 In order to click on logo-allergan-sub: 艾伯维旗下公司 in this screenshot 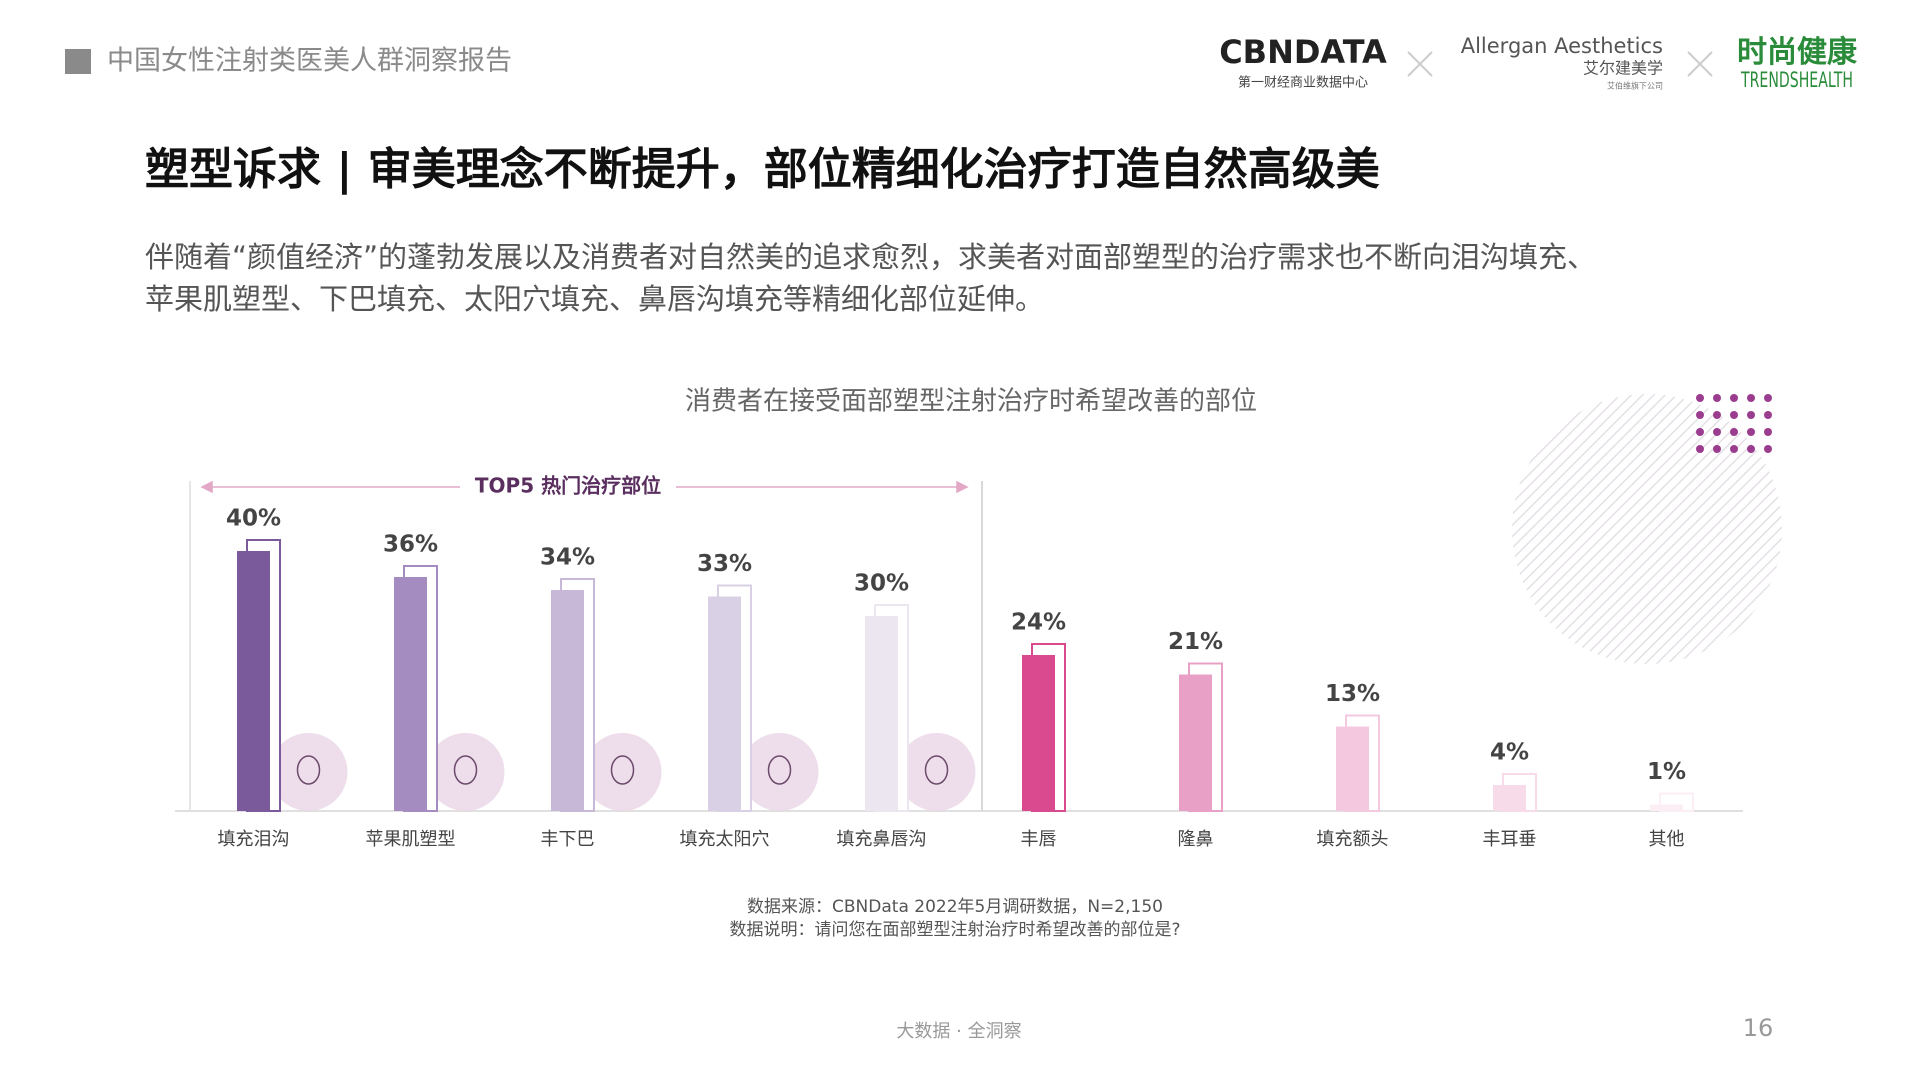, I will do `click(1635, 86)`.